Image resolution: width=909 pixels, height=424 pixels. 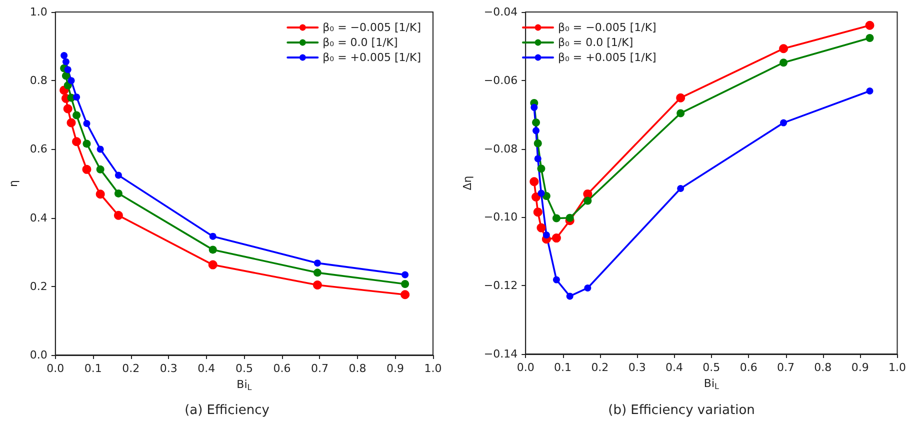 I want to click on y-tick-label: −0.04, so click(x=501, y=12).